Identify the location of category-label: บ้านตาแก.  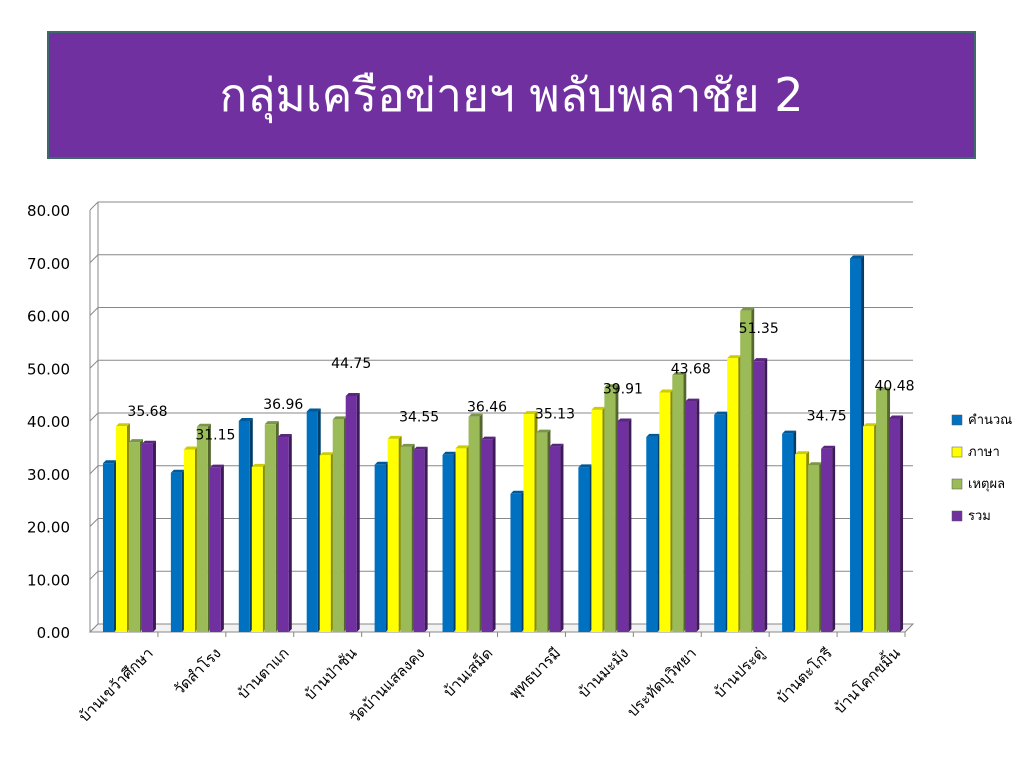
(263, 673).